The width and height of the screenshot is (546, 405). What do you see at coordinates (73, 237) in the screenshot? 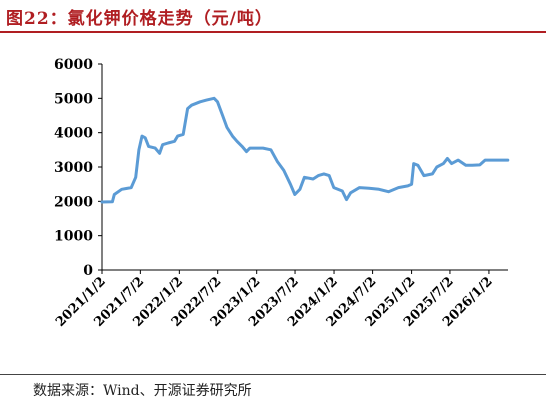
I see `y-tick-label: 1000` at bounding box center [73, 237].